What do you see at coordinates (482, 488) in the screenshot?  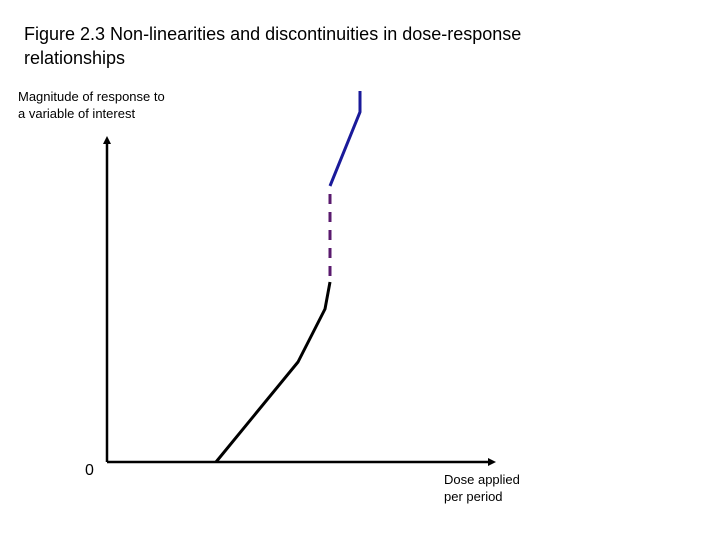 I see `x-axis-label: Dose applied per period` at bounding box center [482, 488].